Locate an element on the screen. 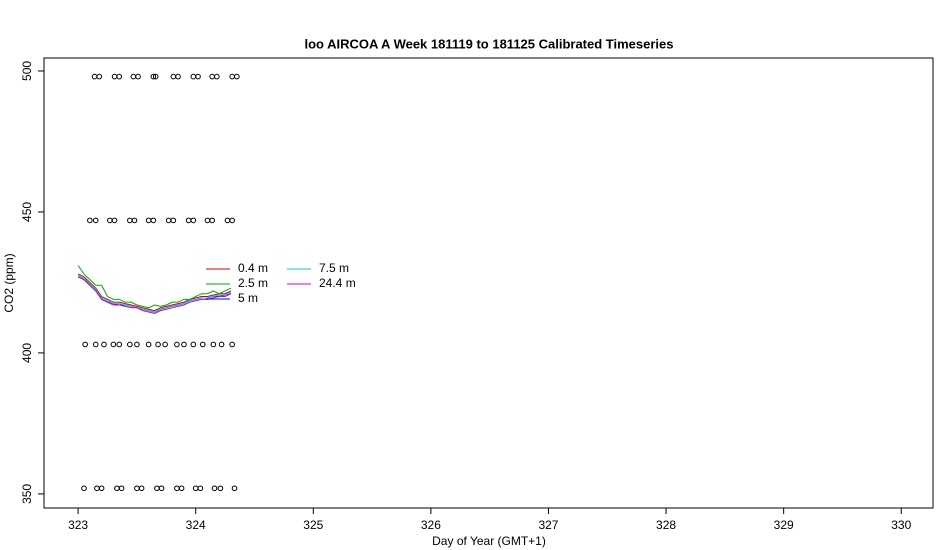 The image size is (950, 550). y-axis-label: CO2 (ppm) is located at coordinates (9, 282).